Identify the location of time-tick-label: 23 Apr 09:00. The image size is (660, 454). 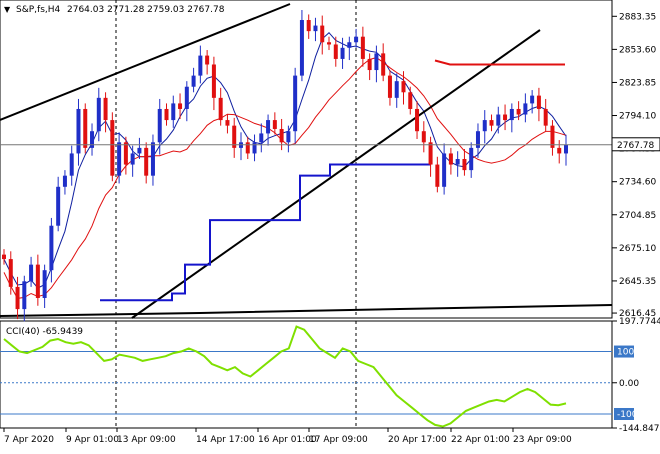
(542, 440).